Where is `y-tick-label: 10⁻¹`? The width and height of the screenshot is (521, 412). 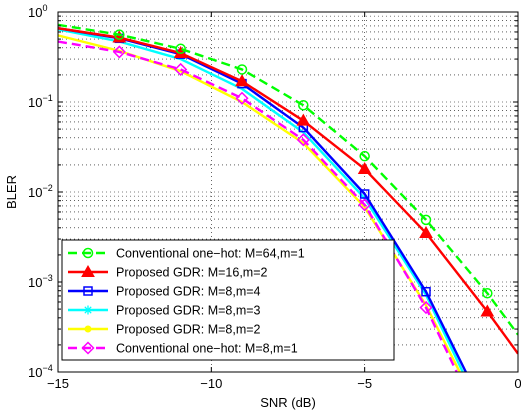 y-tick-label: 10⁻¹ is located at coordinates (40, 101).